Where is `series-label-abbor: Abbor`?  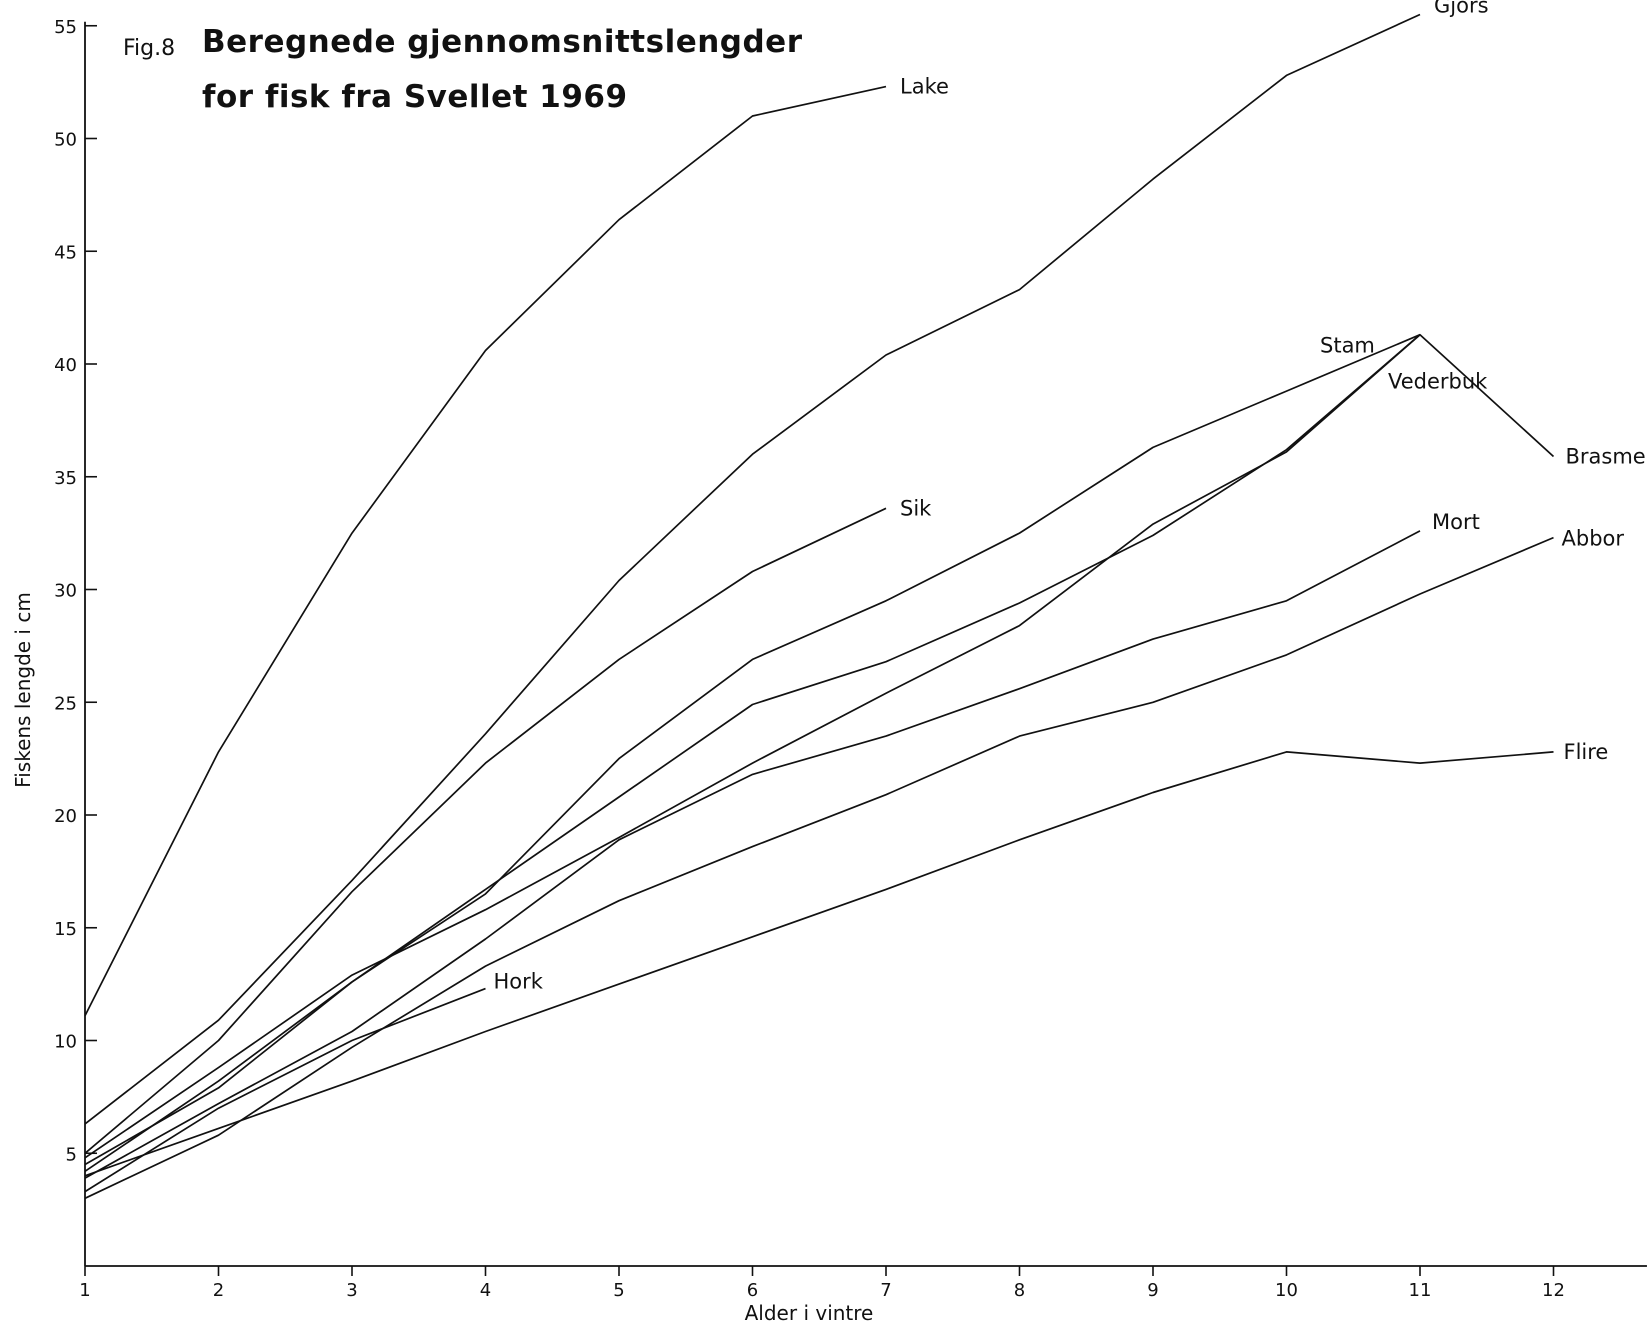 series-label-abbor: Abbor is located at coordinates (1593, 539).